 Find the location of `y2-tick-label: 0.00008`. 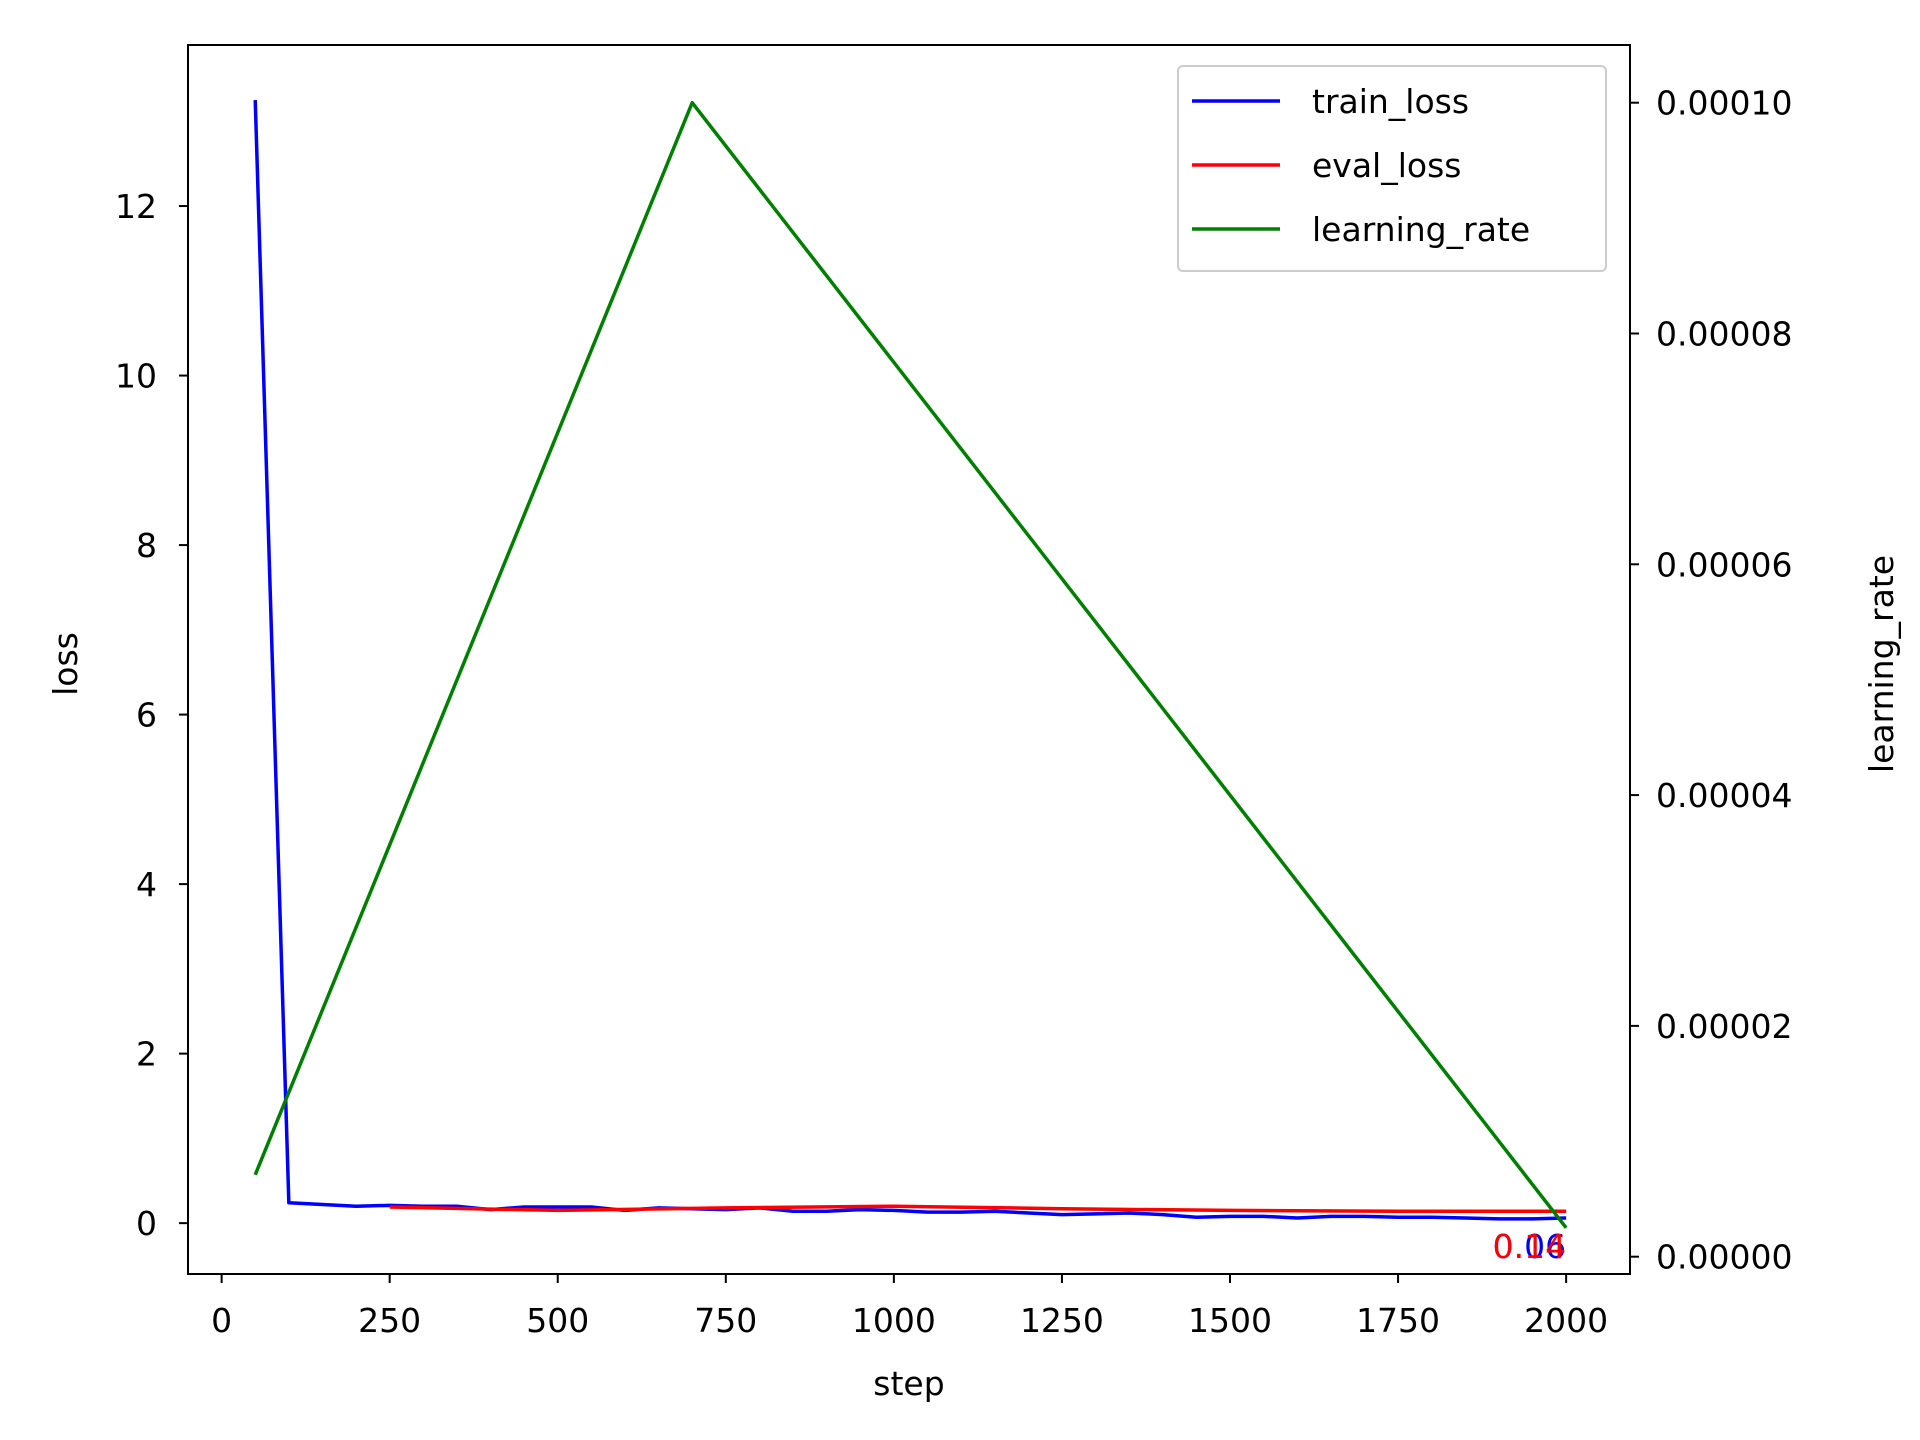

y2-tick-label: 0.00008 is located at coordinates (1724, 333).